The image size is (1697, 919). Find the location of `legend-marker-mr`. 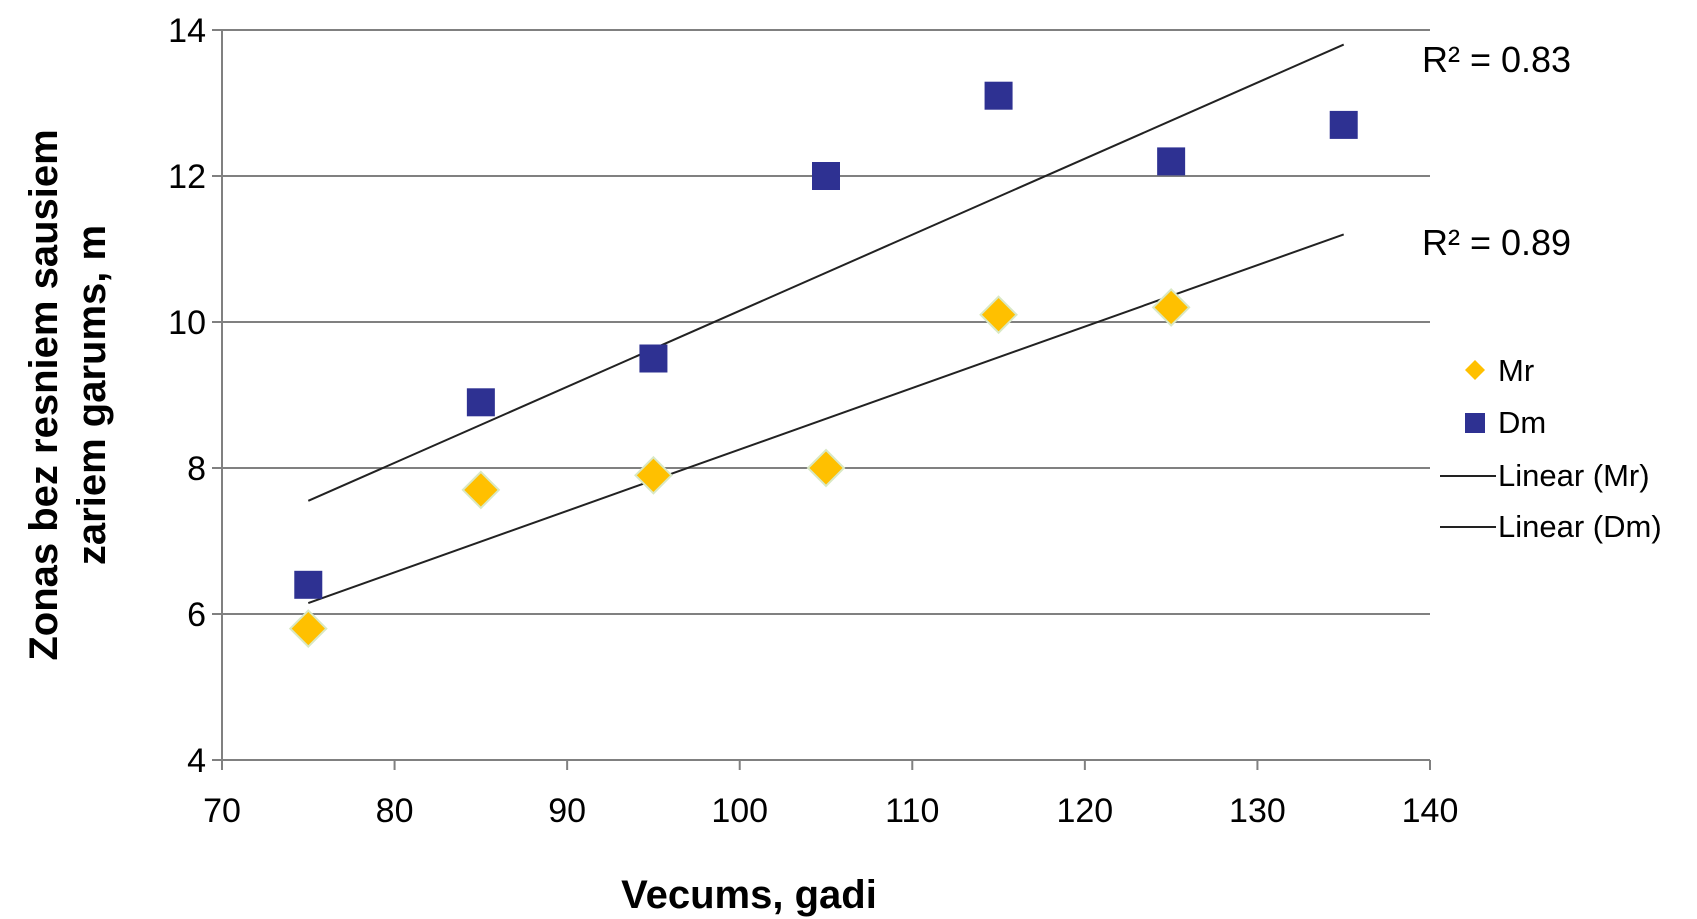

legend-marker-mr is located at coordinates (1475, 370).